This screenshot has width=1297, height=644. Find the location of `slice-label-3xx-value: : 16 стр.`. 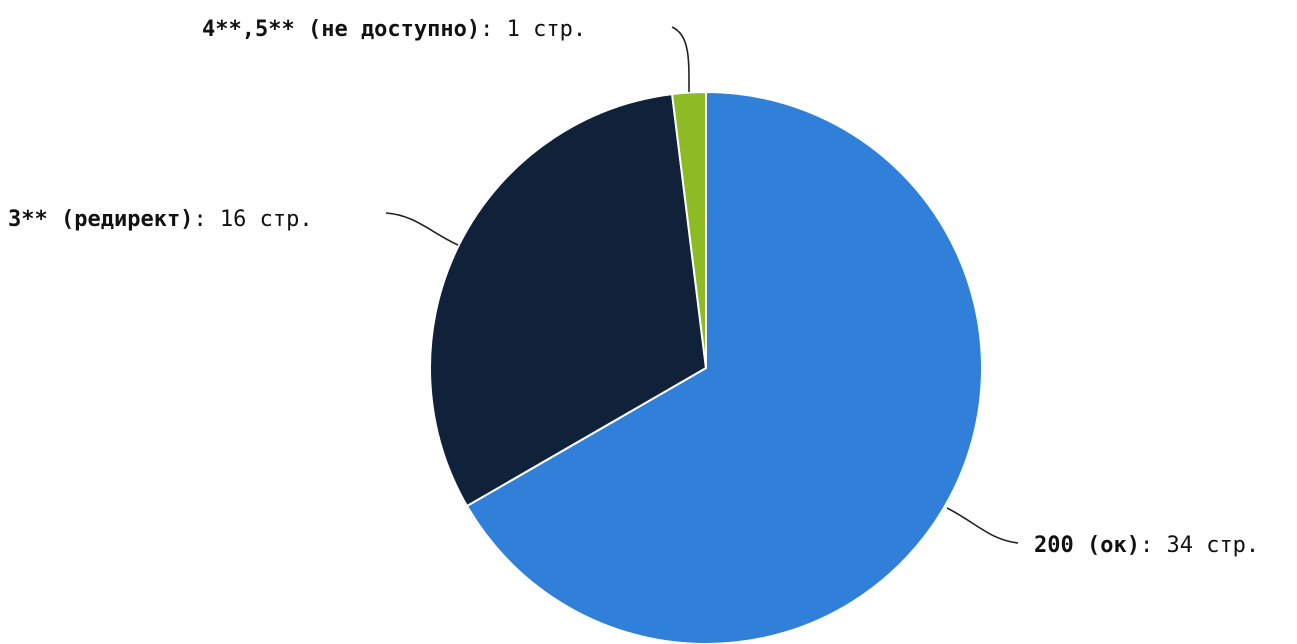

slice-label-3xx-value: : 16 стр. is located at coordinates (252, 219).